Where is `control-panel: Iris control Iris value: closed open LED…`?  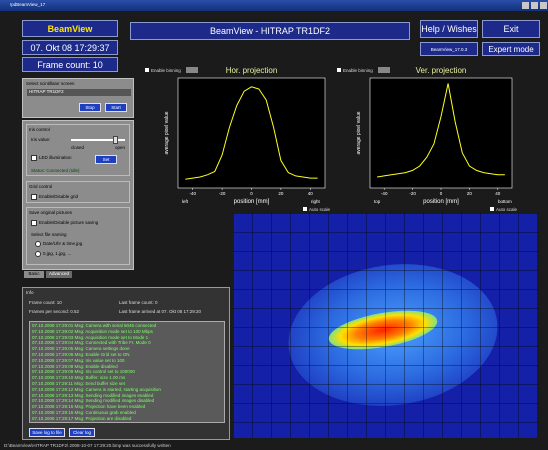
control-panel: Iris control Iris value: closed open LED… is located at coordinates (78, 195).